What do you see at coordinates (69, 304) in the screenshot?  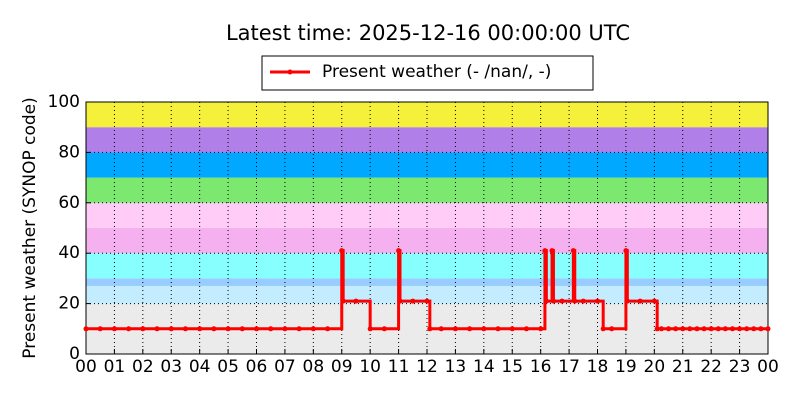 I see `y-tick-label: 20` at bounding box center [69, 304].